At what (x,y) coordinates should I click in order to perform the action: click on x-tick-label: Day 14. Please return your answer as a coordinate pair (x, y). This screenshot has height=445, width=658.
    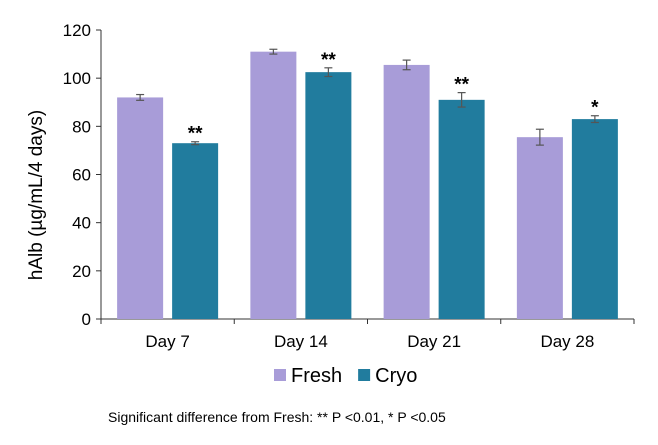
    Looking at the image, I should click on (301, 341).